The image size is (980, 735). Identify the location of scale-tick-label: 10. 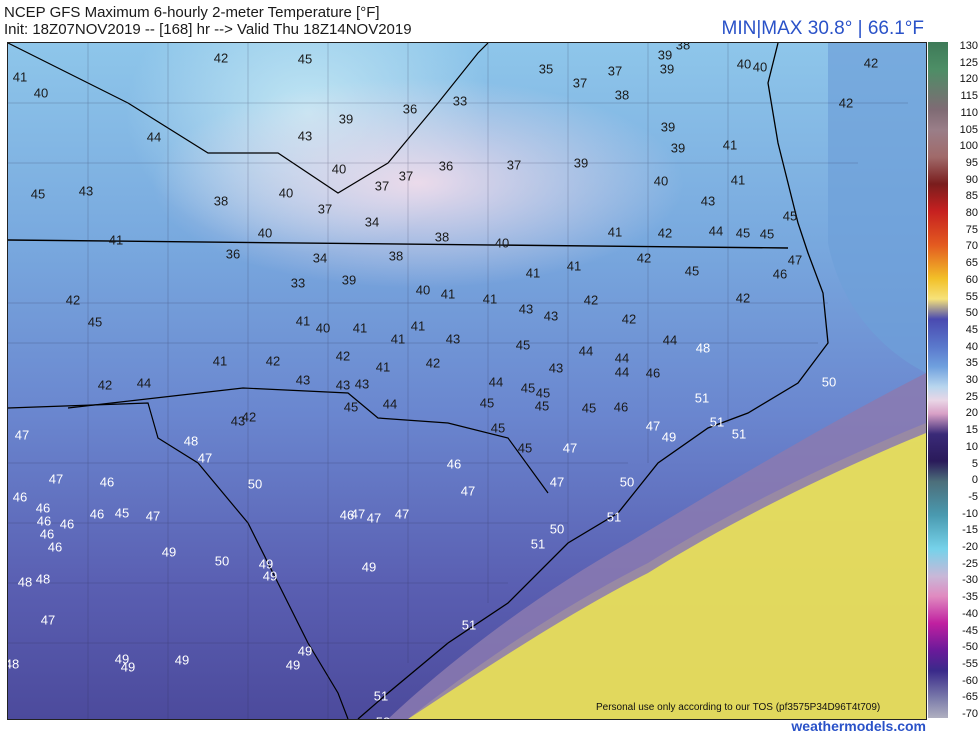
(971, 446).